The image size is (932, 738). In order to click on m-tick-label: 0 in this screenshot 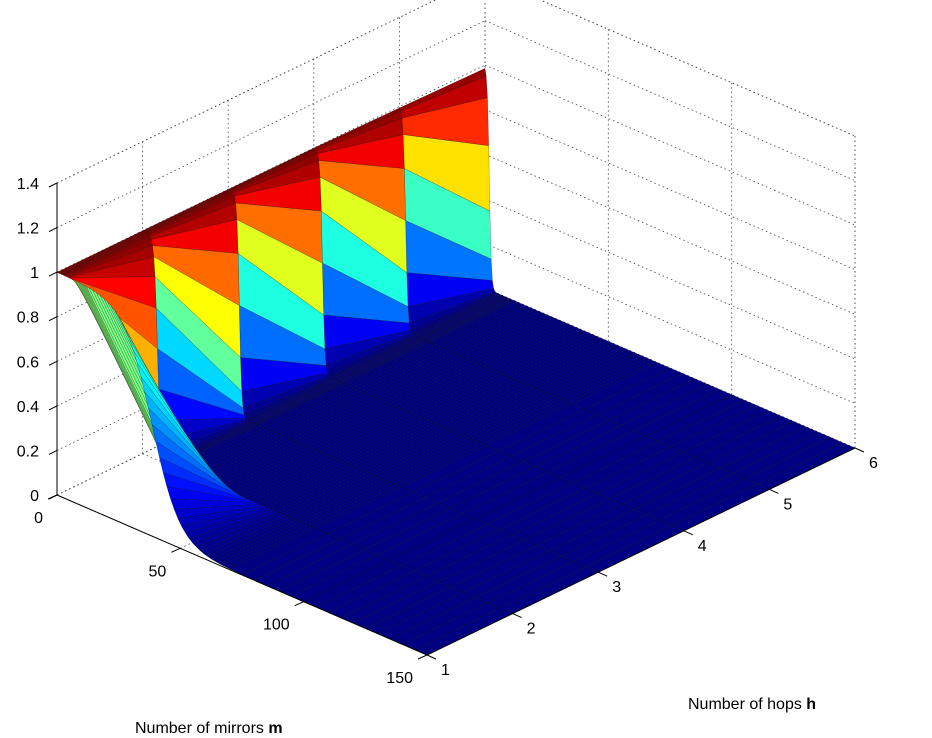, I will do `click(38, 518)`.